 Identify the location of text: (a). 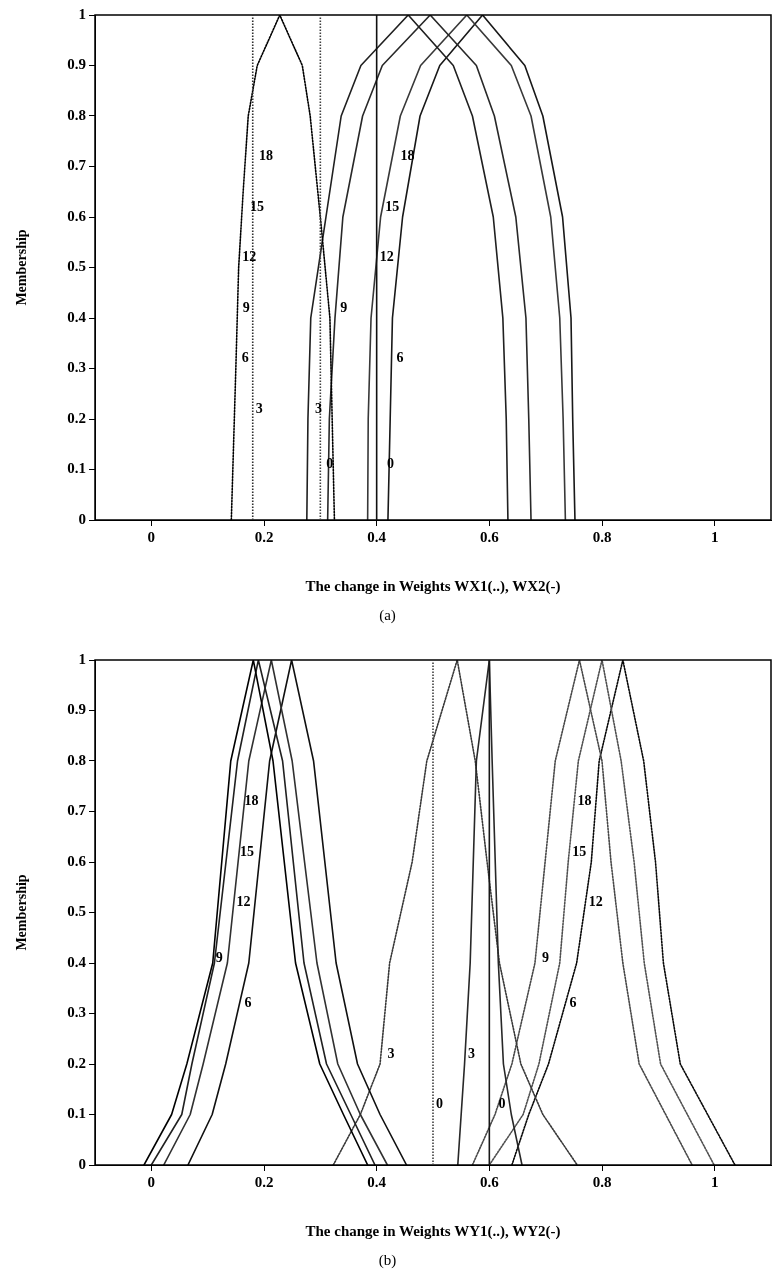
(387, 615).